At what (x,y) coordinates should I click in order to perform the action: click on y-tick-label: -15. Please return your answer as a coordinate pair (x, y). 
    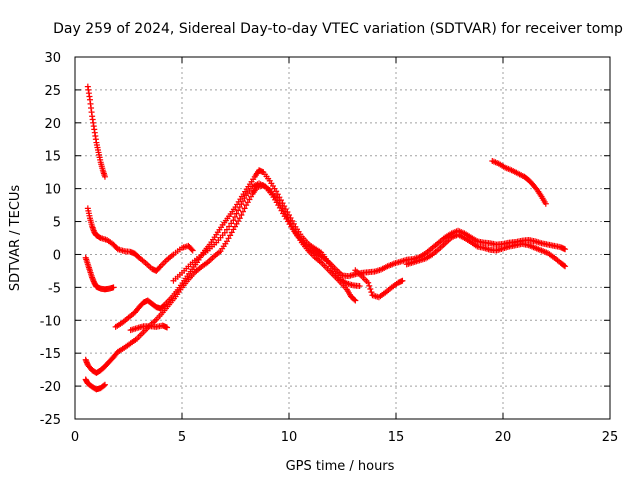
    Looking at the image, I should click on (50, 354).